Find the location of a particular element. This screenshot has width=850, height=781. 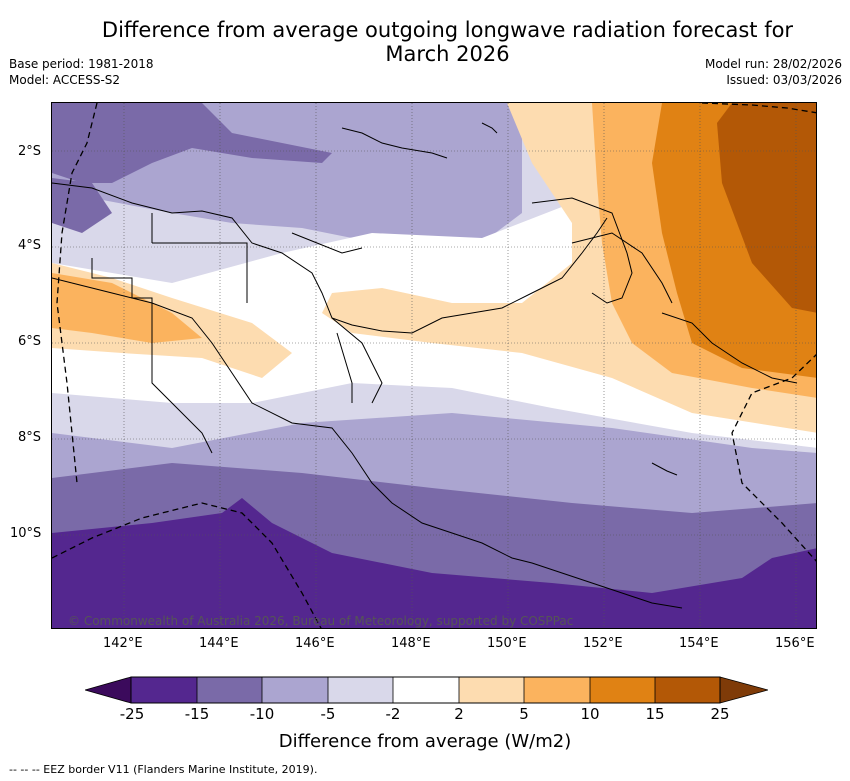

colorbar-dividers is located at coordinates (426, 690).